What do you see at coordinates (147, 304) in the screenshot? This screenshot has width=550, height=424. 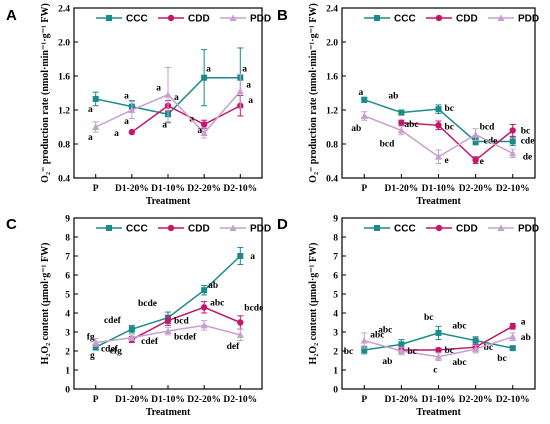 I see `significance-label: bcde` at bounding box center [147, 304].